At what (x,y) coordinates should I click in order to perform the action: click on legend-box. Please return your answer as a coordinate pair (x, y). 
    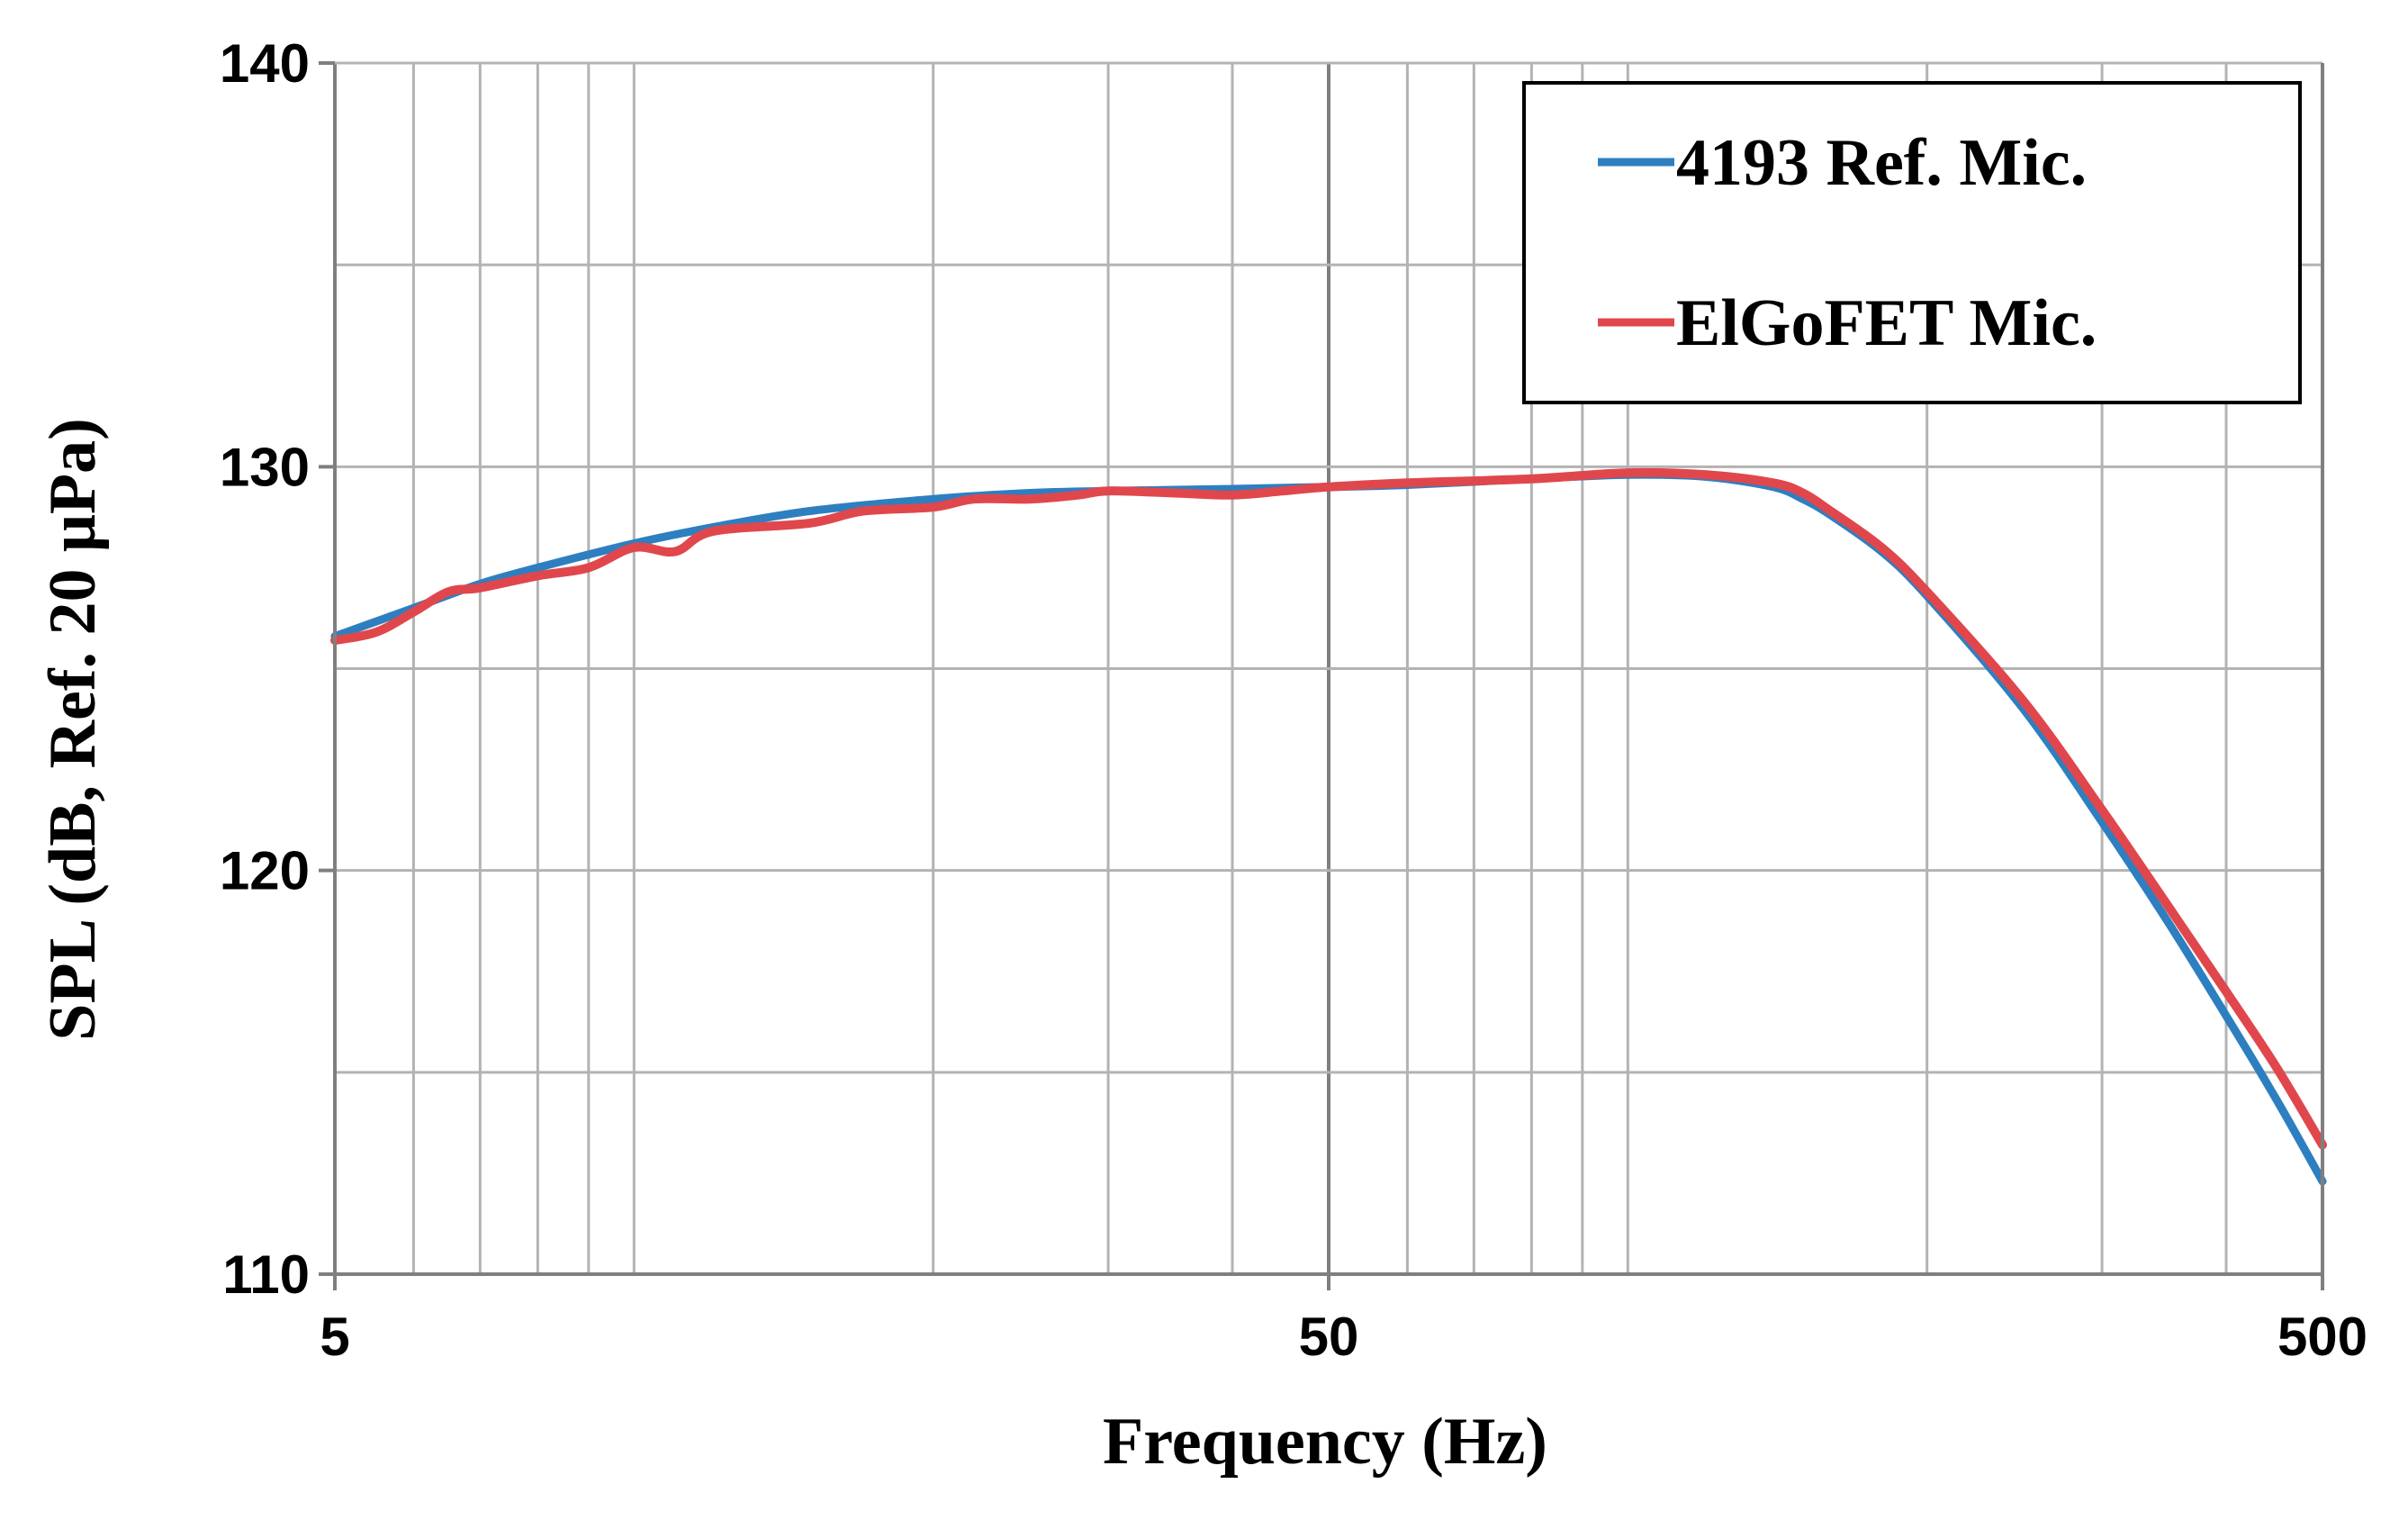
    Looking at the image, I should click on (1912, 242).